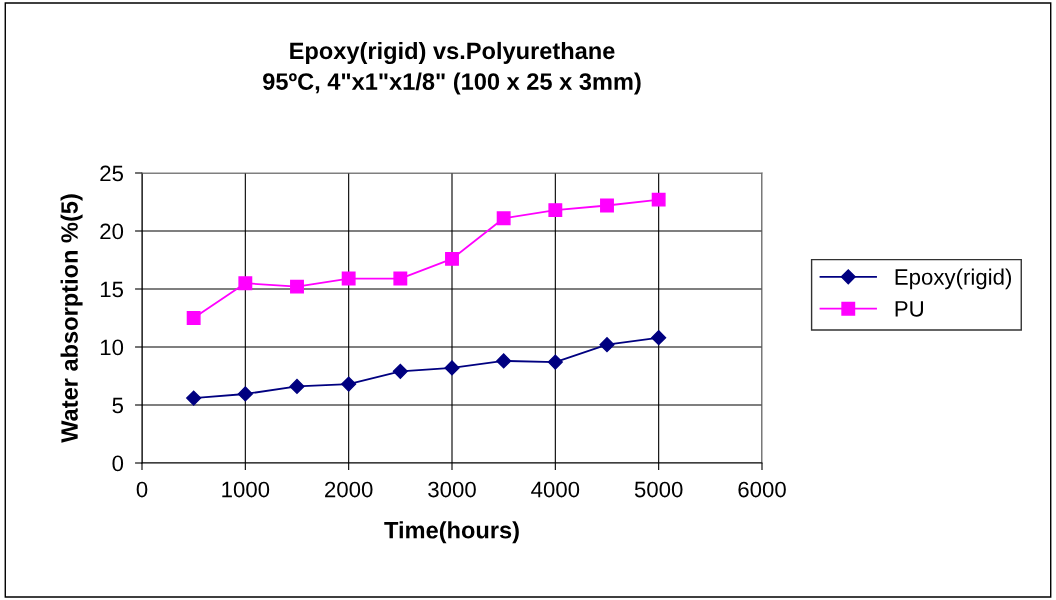 Image resolution: width=1056 pixels, height=600 pixels. Describe the element at coordinates (112, 173) in the screenshot. I see `y-tick-label: 25` at that location.